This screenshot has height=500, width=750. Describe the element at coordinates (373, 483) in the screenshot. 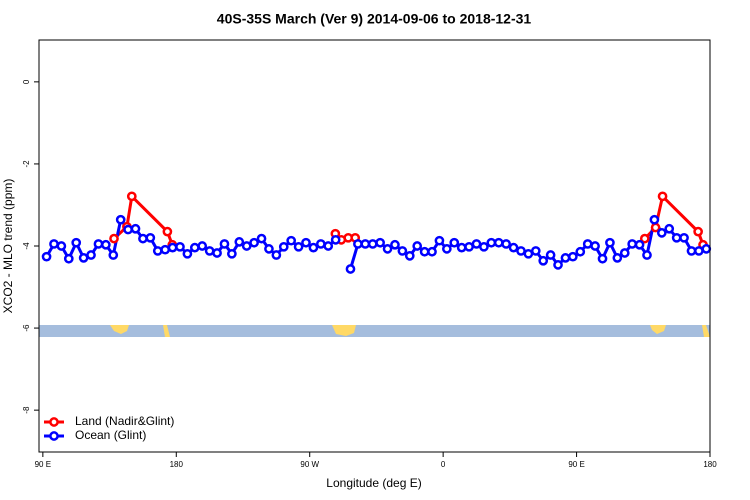

I see `x-axis-label: Longitude (deg E)` at that location.